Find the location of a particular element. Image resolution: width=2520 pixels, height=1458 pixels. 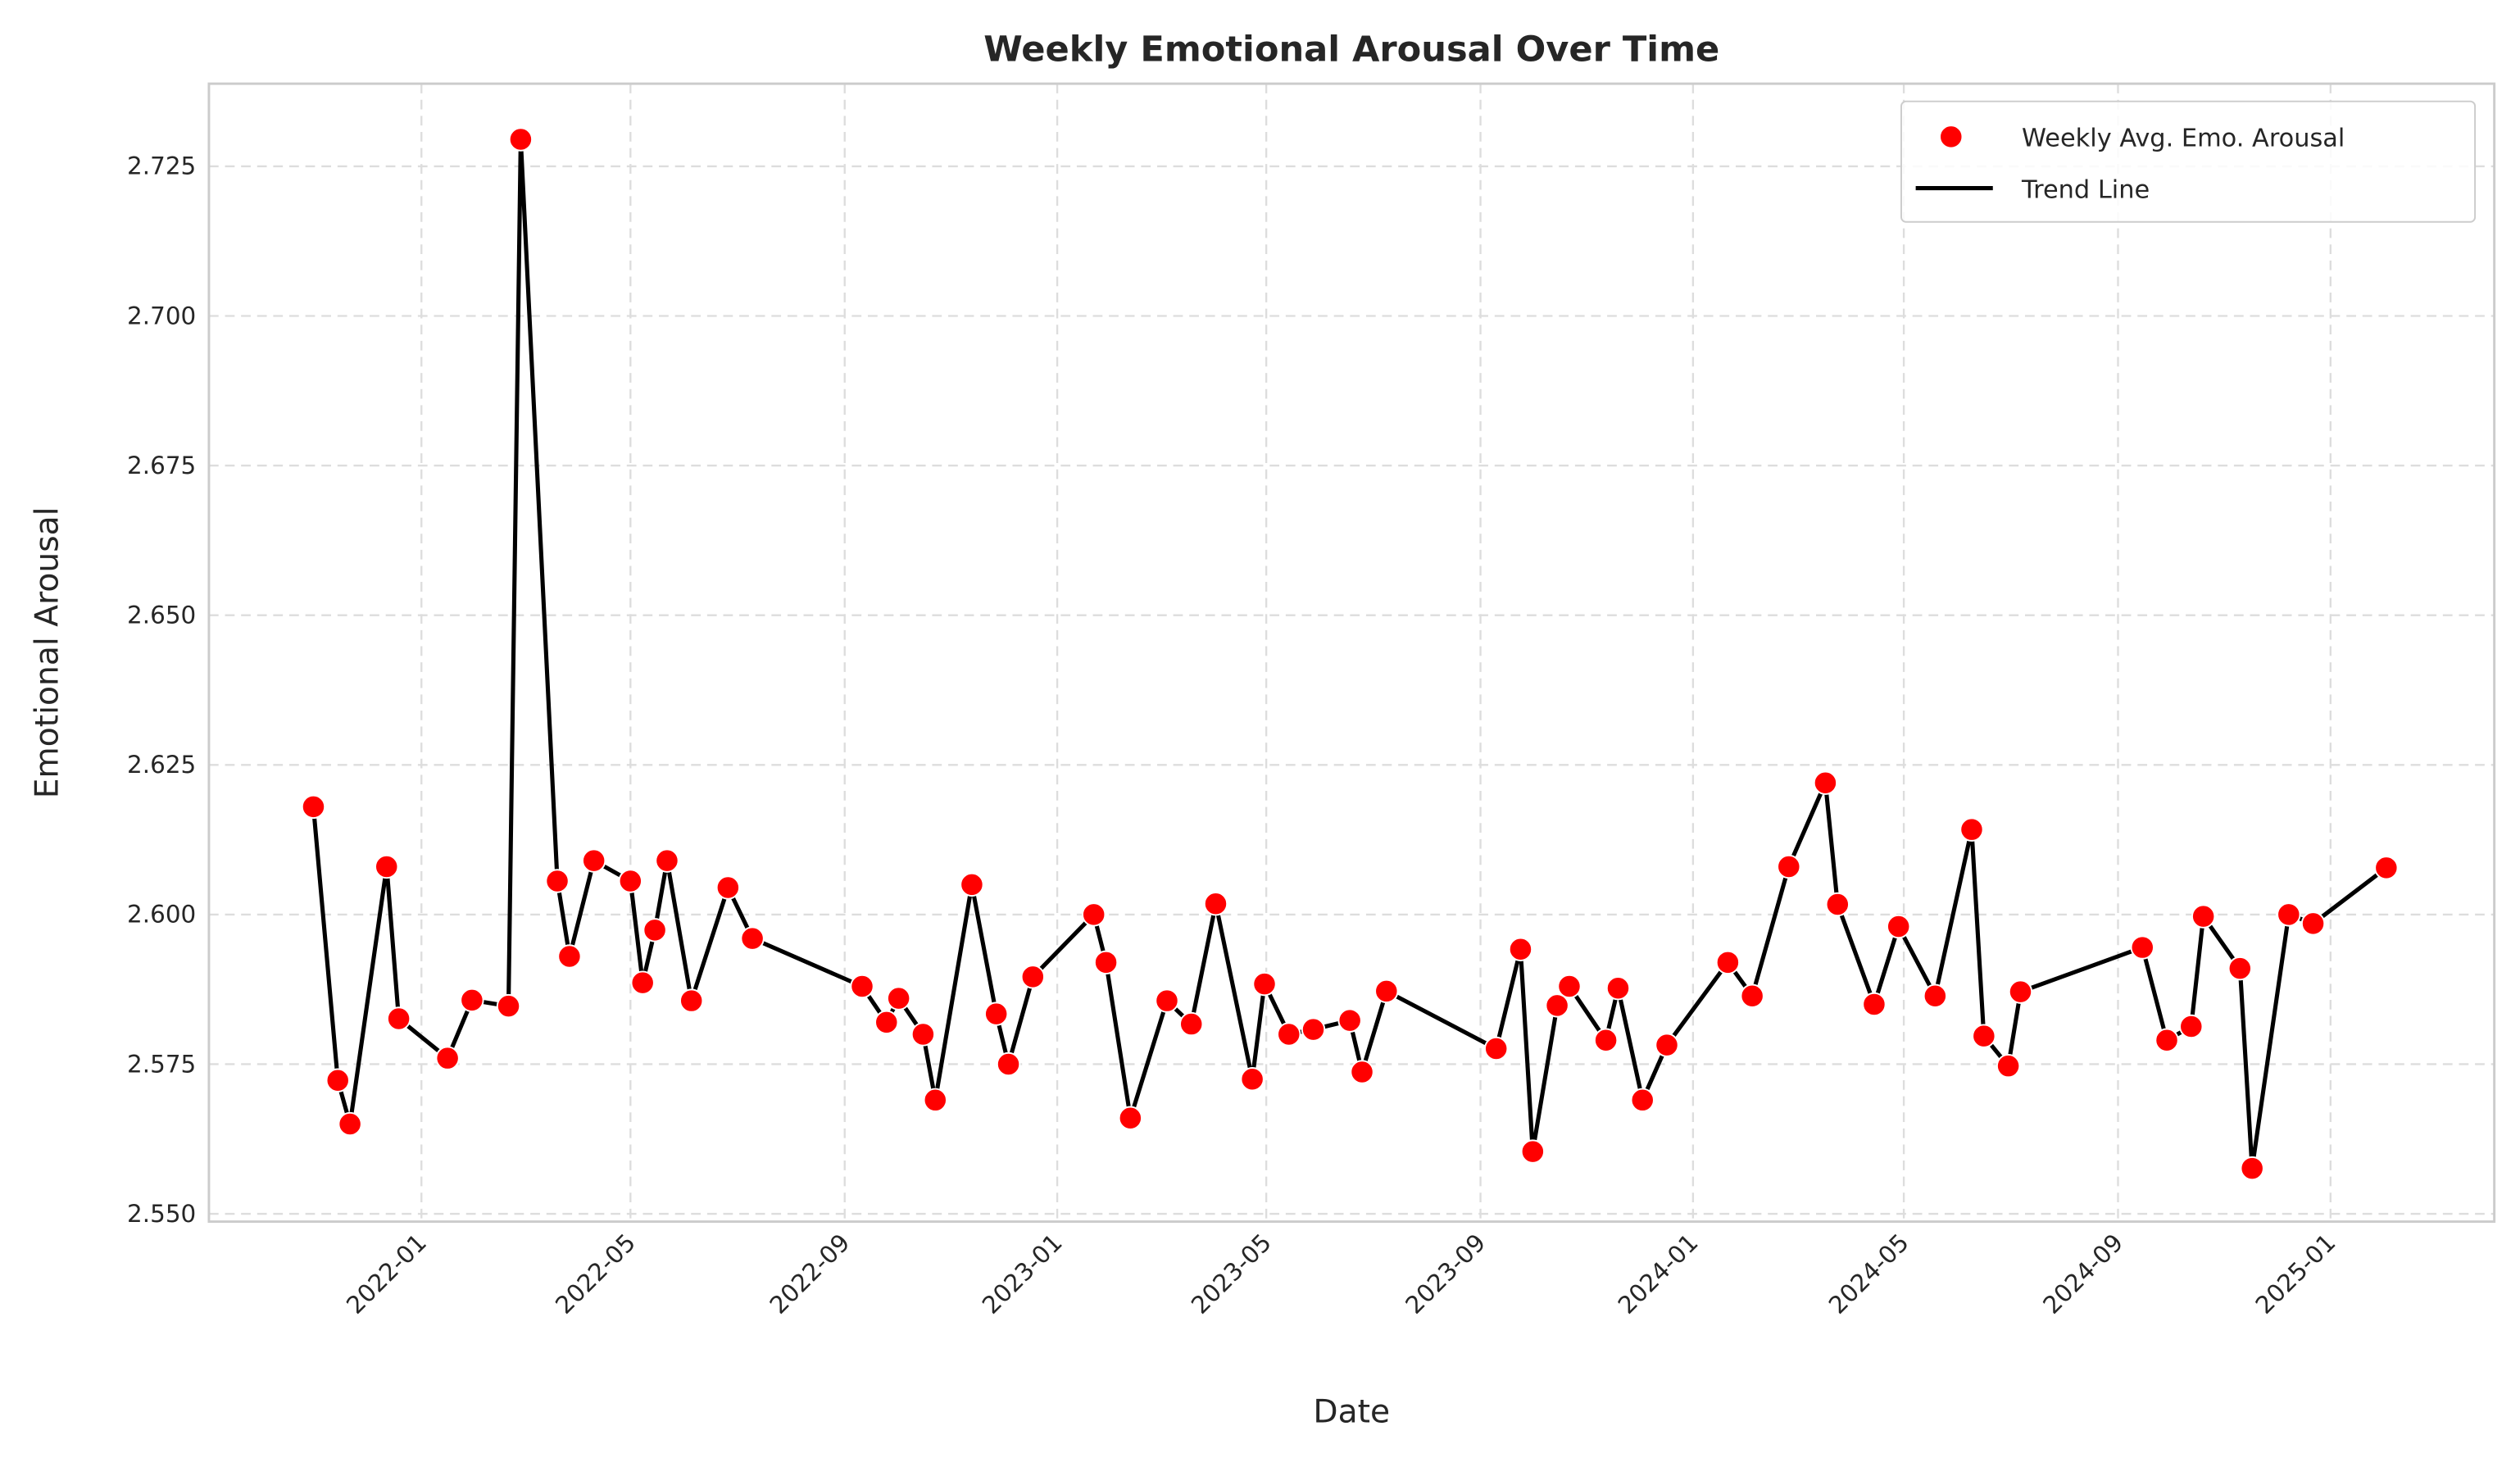

x-axis-label: Date is located at coordinates (1351, 1412).